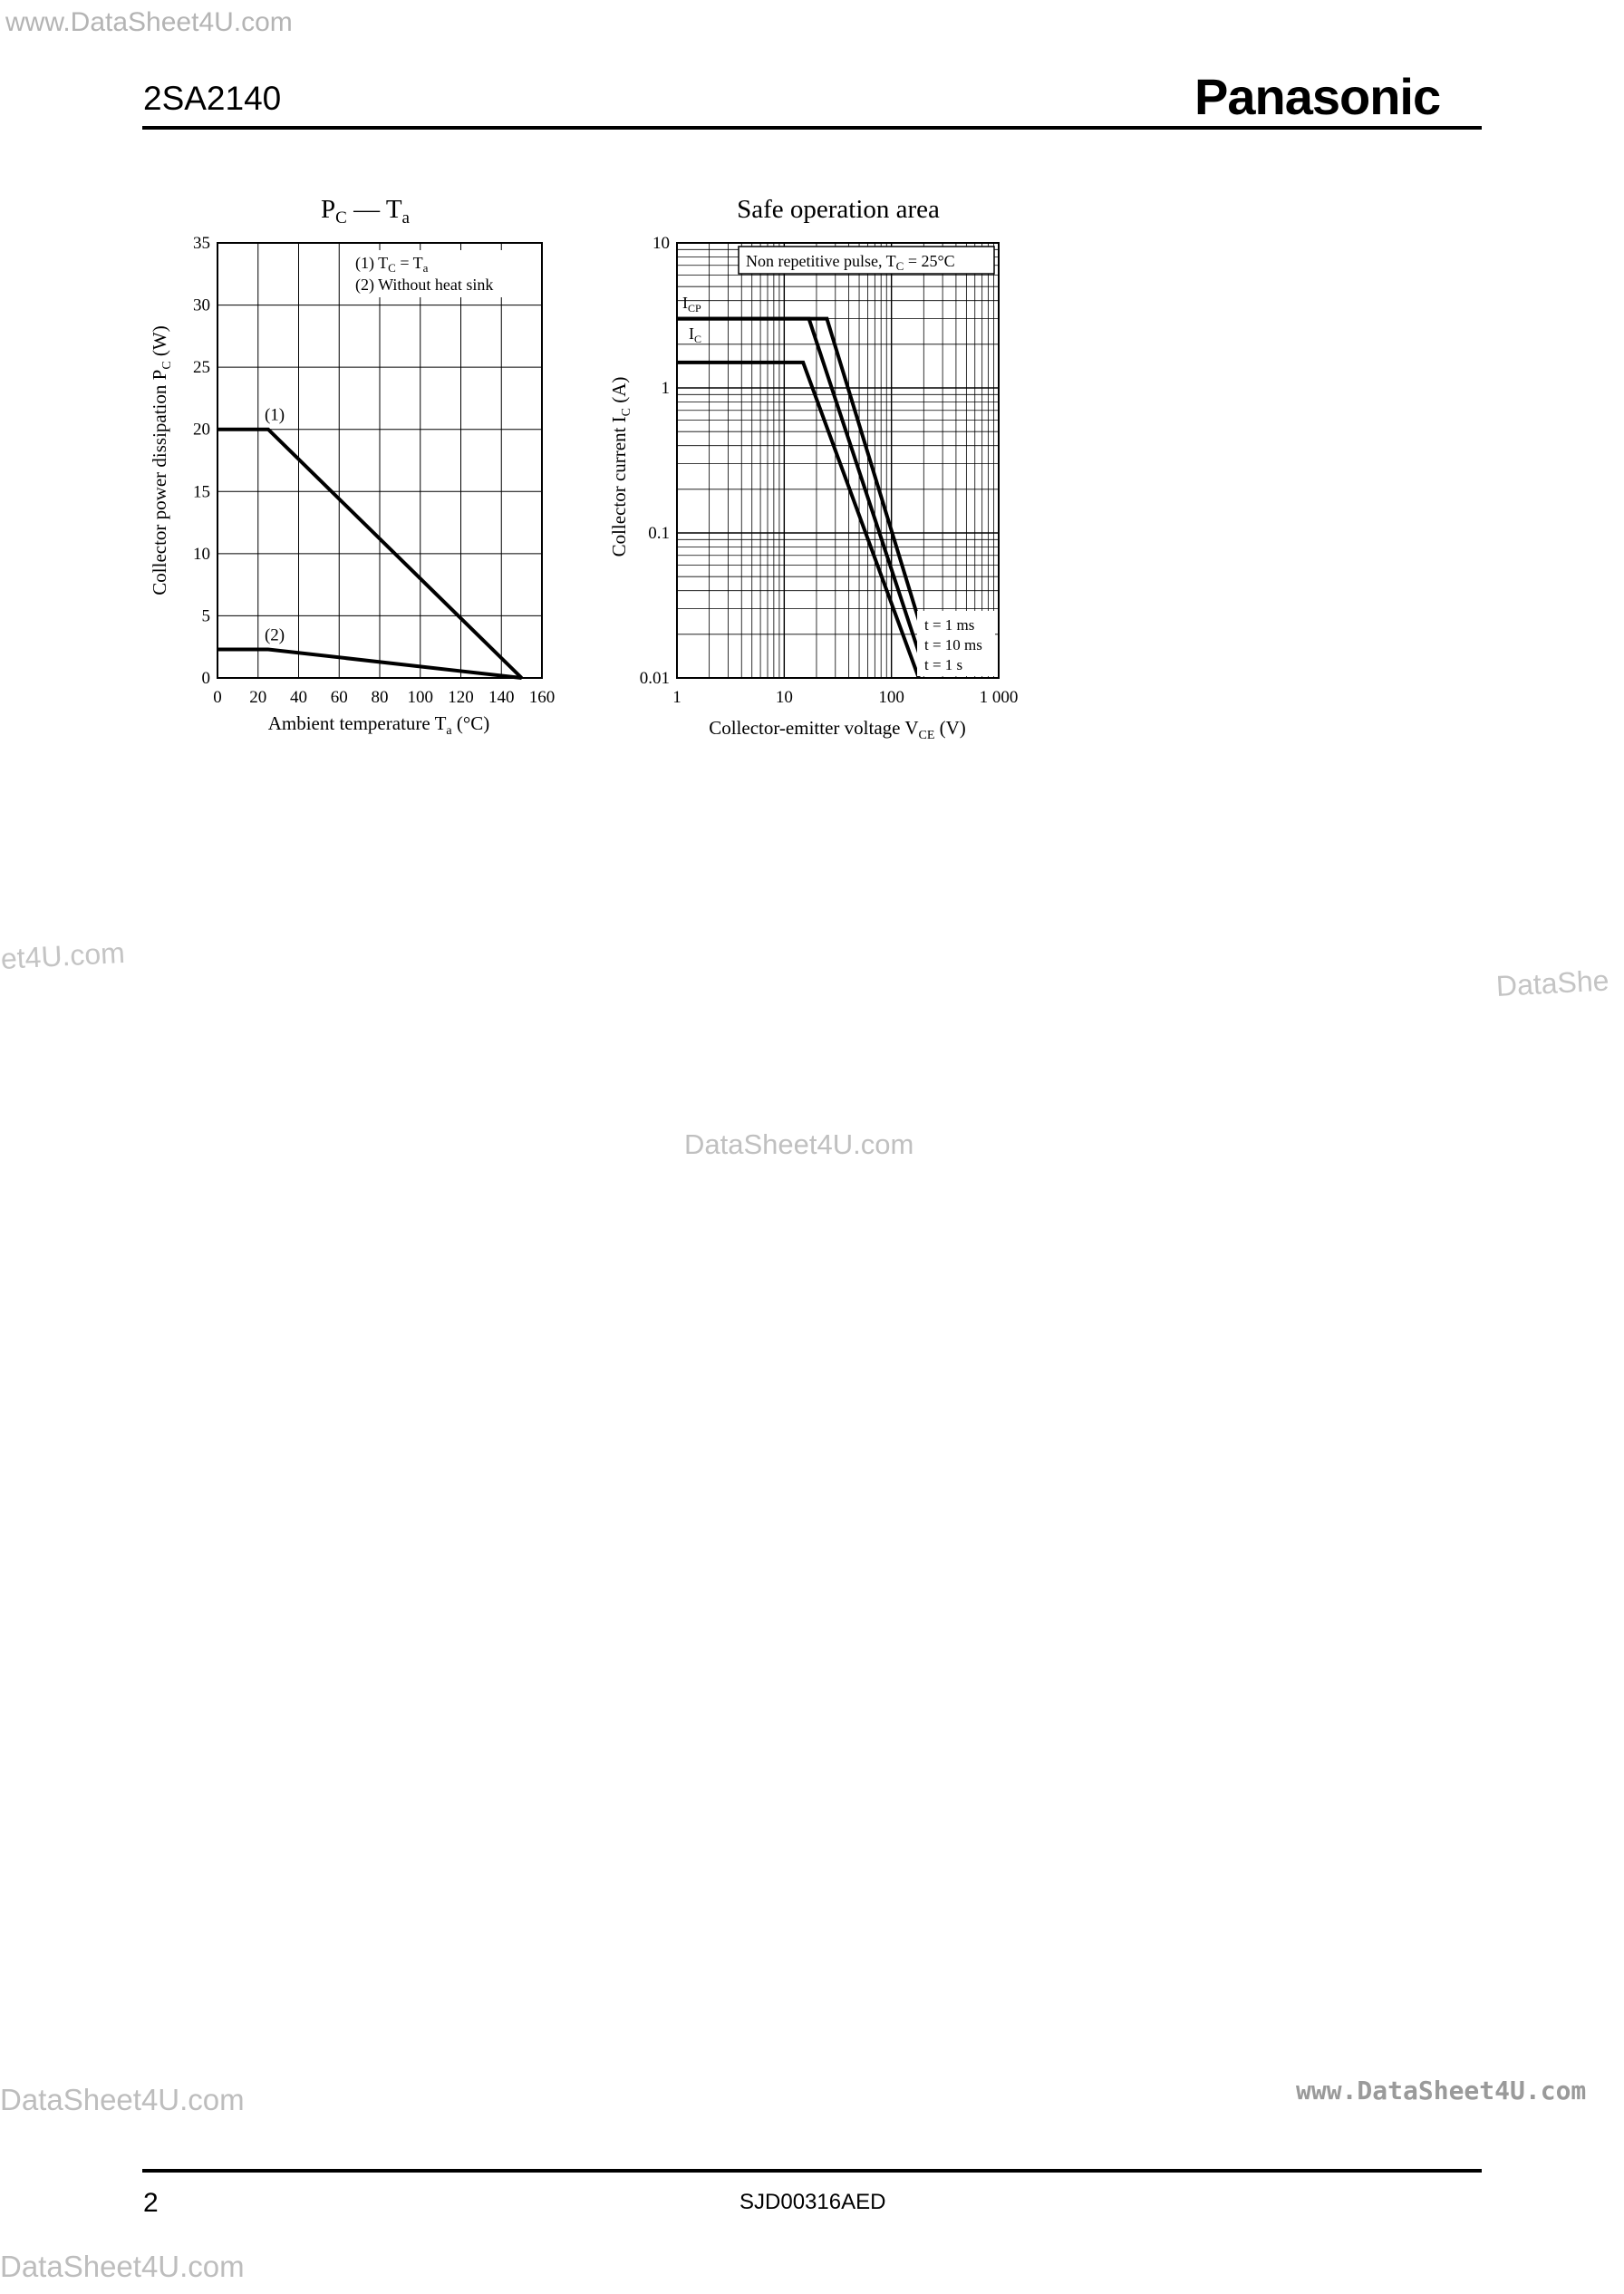 The width and height of the screenshot is (1624, 2294). What do you see at coordinates (201, 243) in the screenshot?
I see `pc-ta-ytick-label: 35` at bounding box center [201, 243].